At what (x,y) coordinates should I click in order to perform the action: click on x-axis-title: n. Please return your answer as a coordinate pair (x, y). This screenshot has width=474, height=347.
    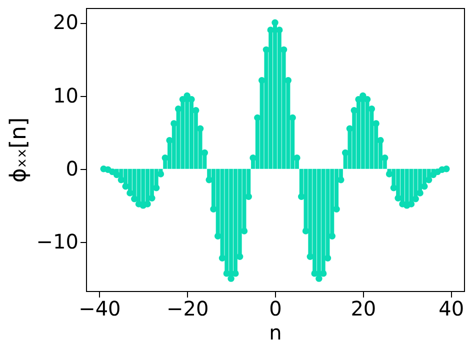
    Looking at the image, I should click on (275, 332).